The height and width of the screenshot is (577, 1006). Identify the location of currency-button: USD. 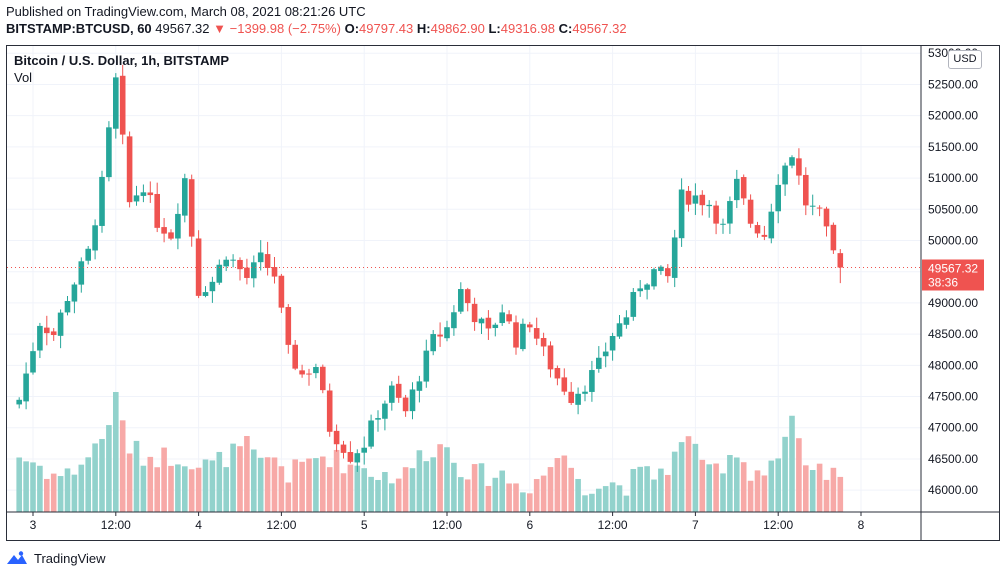
(965, 59).